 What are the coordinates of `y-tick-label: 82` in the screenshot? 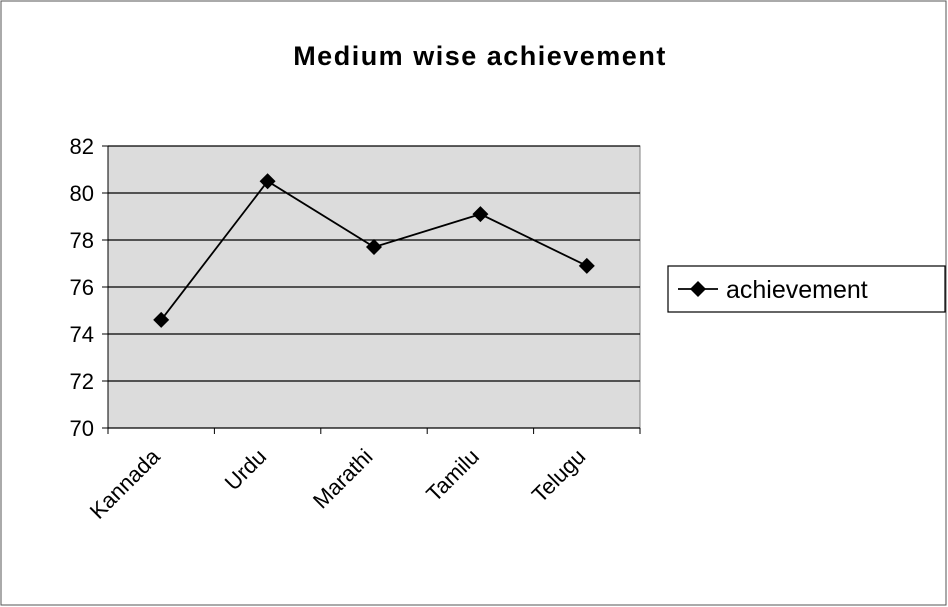 It's located at (82, 146).